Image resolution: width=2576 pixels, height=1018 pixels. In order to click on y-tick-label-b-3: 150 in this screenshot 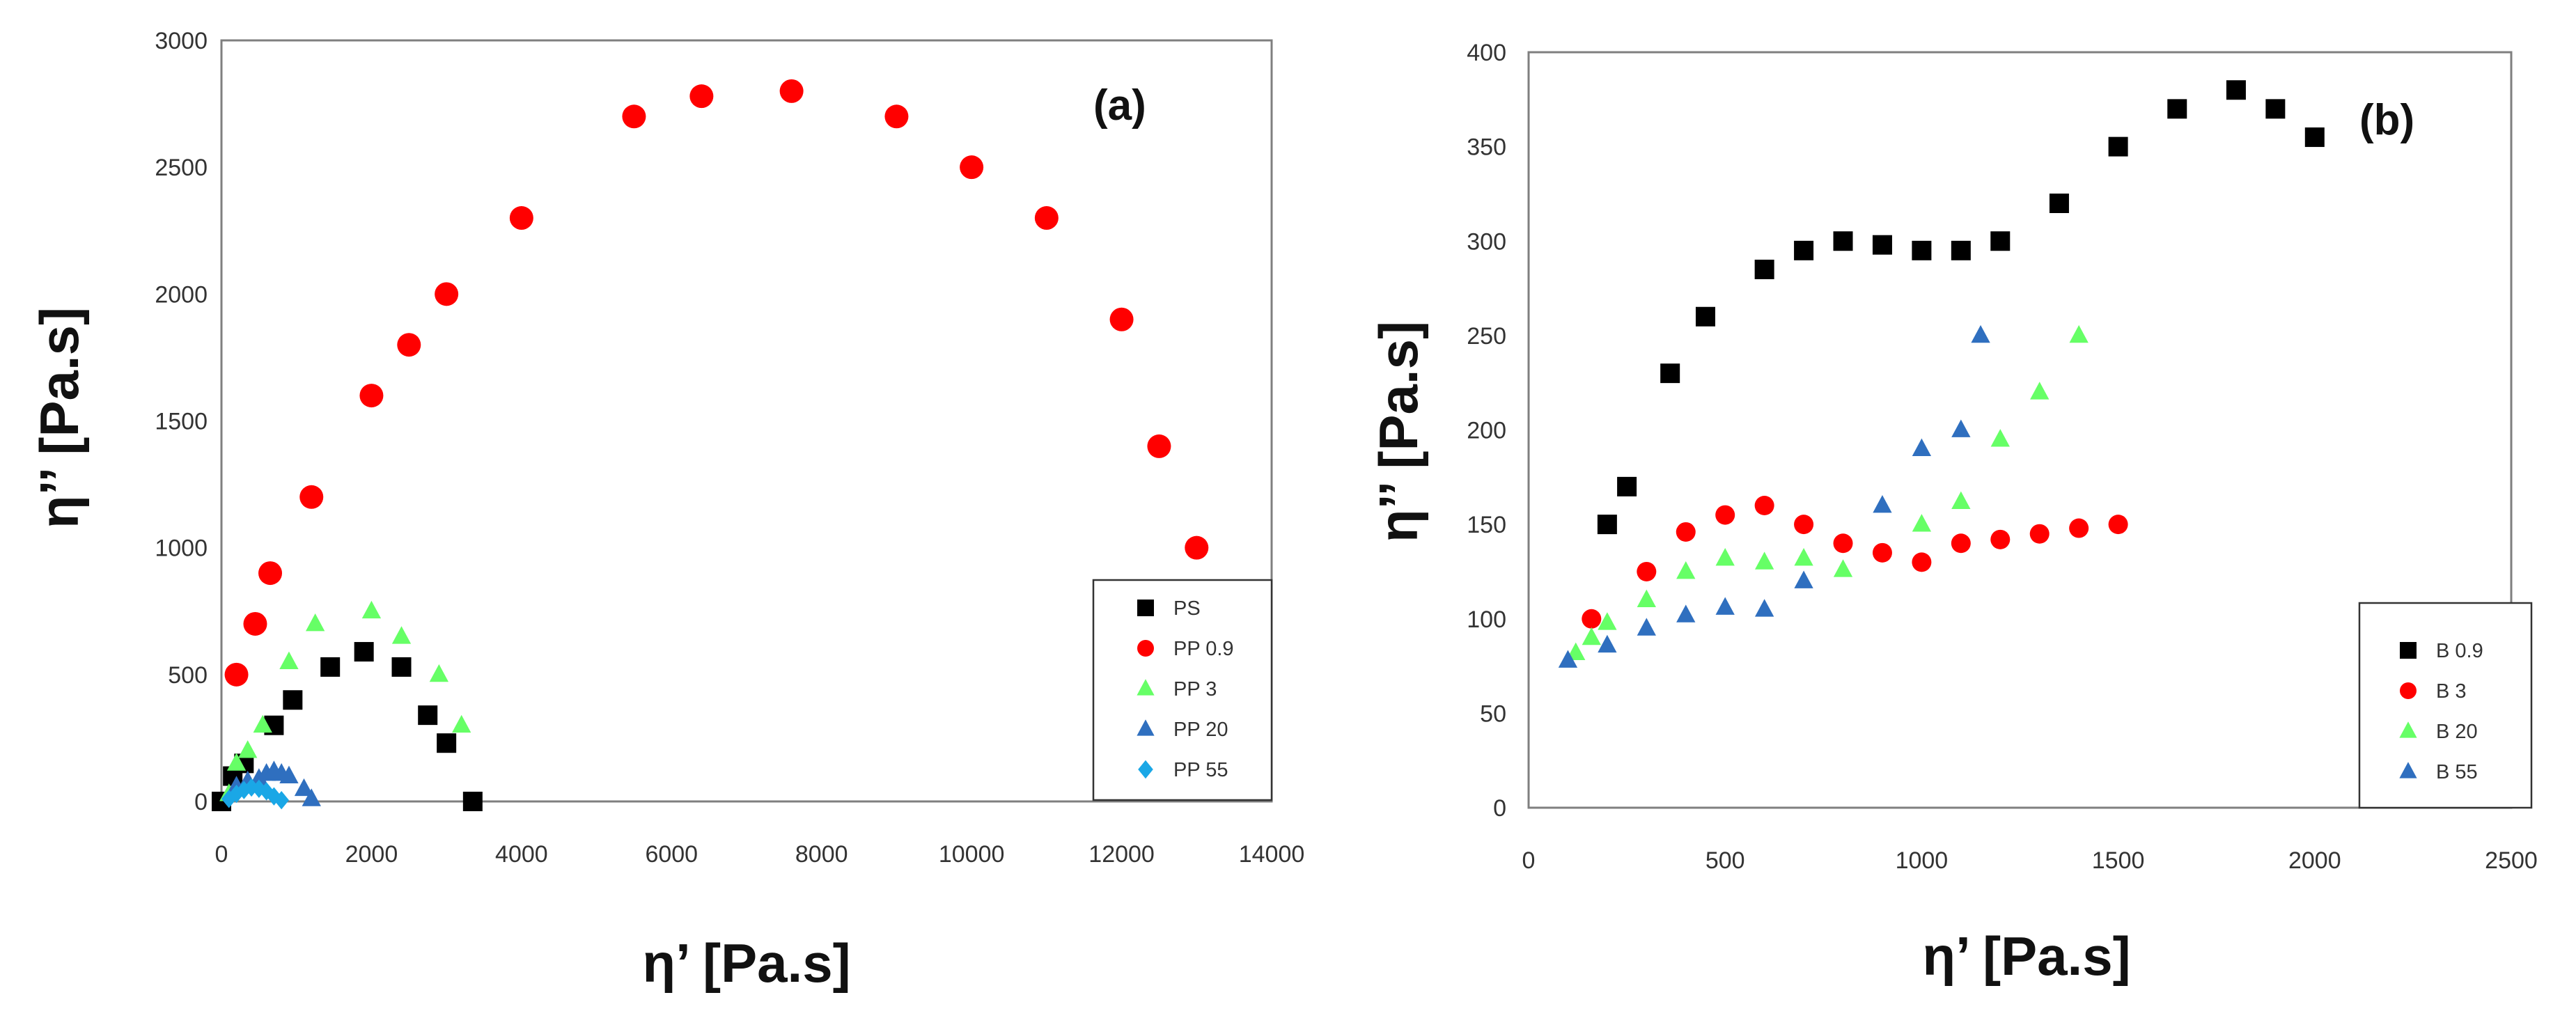, I will do `click(1486, 525)`.